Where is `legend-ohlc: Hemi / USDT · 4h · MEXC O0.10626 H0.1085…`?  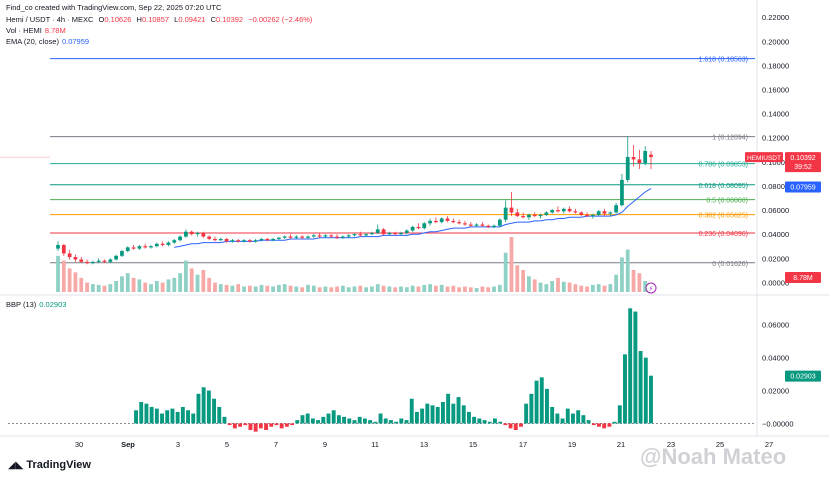
legend-ohlc: Hemi / USDT · 4h · MEXC O0.10626 H0.1085… is located at coordinates (160, 20).